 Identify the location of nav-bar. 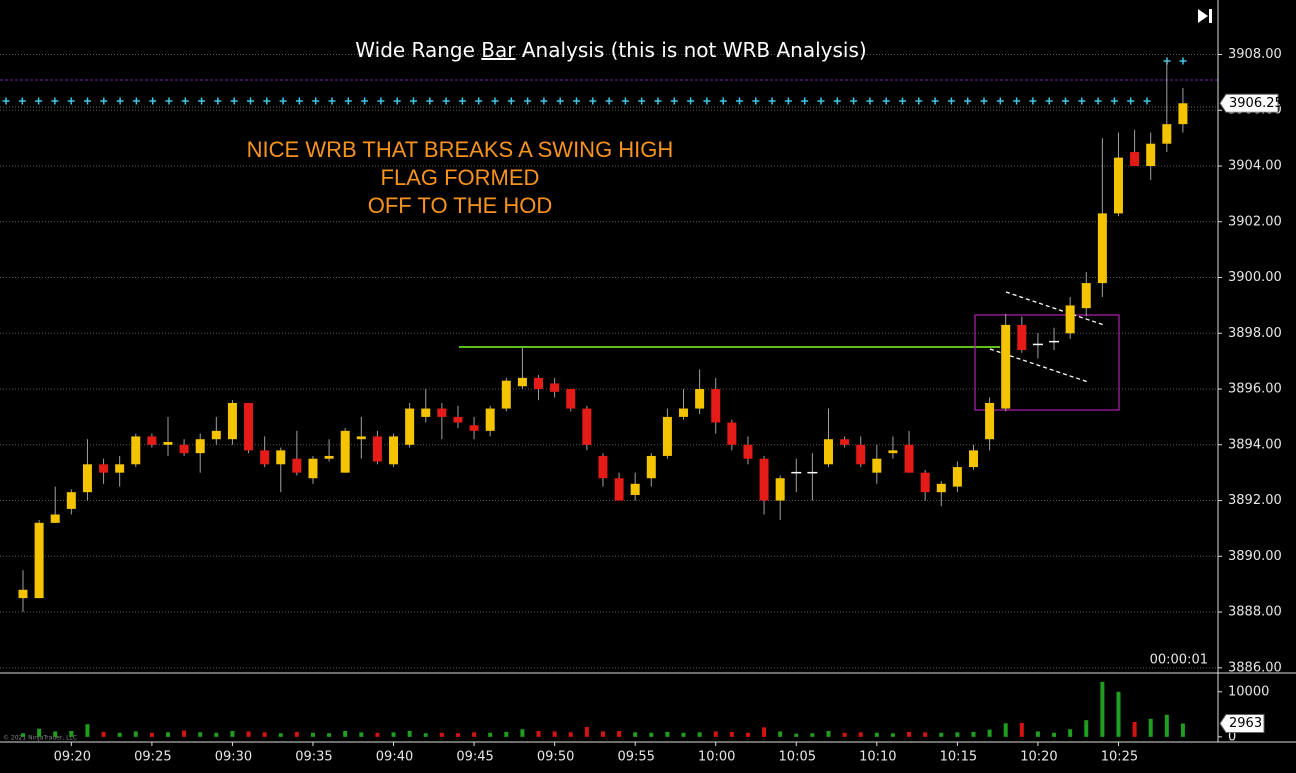
(1210, 16).